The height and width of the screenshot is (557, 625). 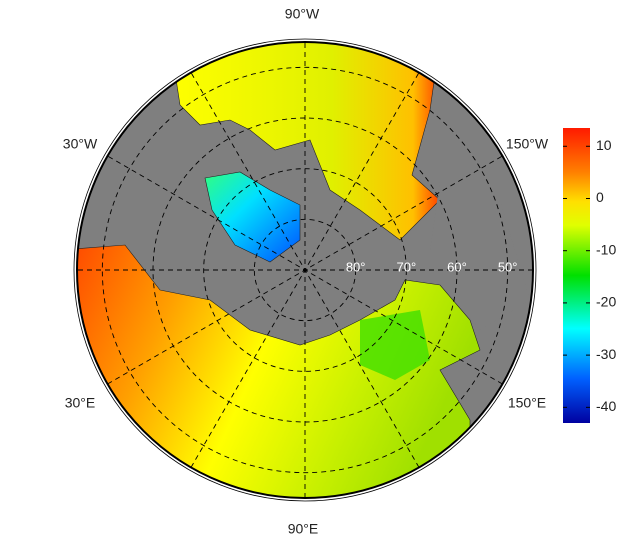 What do you see at coordinates (80, 403) in the screenshot?
I see `lon-label: 30°E` at bounding box center [80, 403].